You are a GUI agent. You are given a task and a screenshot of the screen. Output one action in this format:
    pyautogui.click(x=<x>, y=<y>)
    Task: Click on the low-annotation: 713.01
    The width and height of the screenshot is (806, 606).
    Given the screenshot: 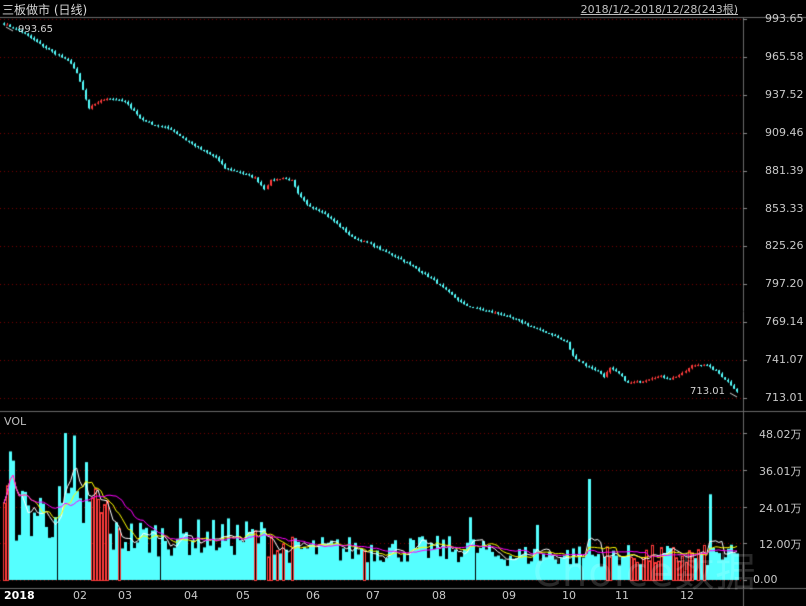 What is the action you would take?
    pyautogui.click(x=707, y=391)
    